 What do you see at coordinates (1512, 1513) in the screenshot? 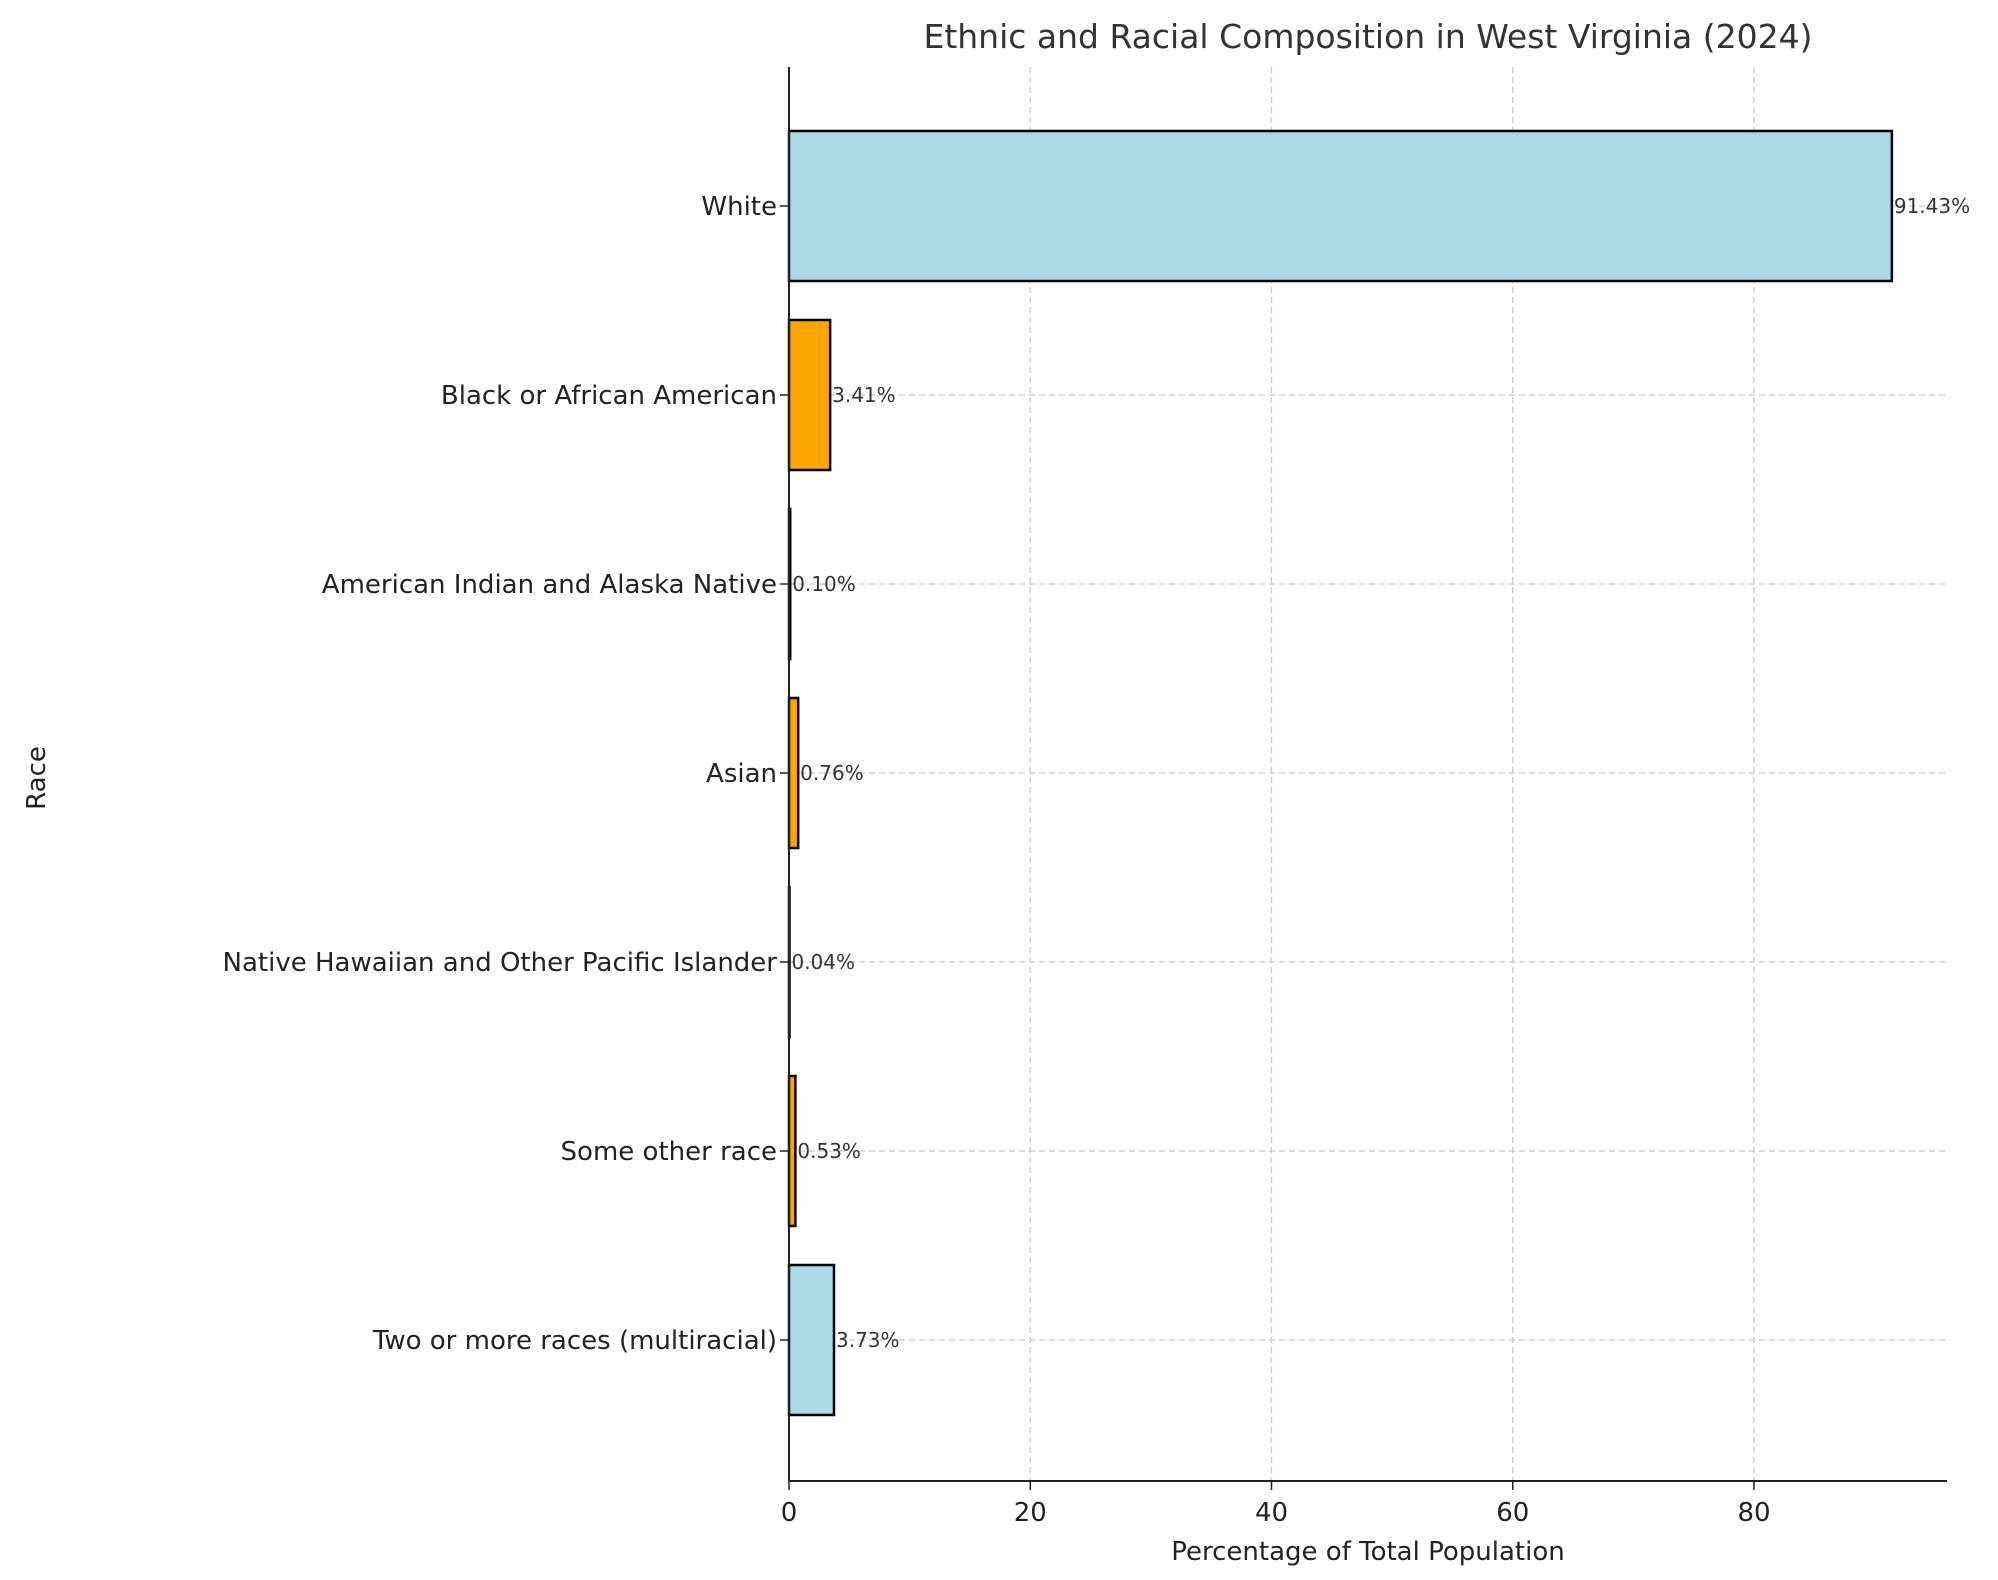
I see `x-tick-label: 60` at bounding box center [1512, 1513].